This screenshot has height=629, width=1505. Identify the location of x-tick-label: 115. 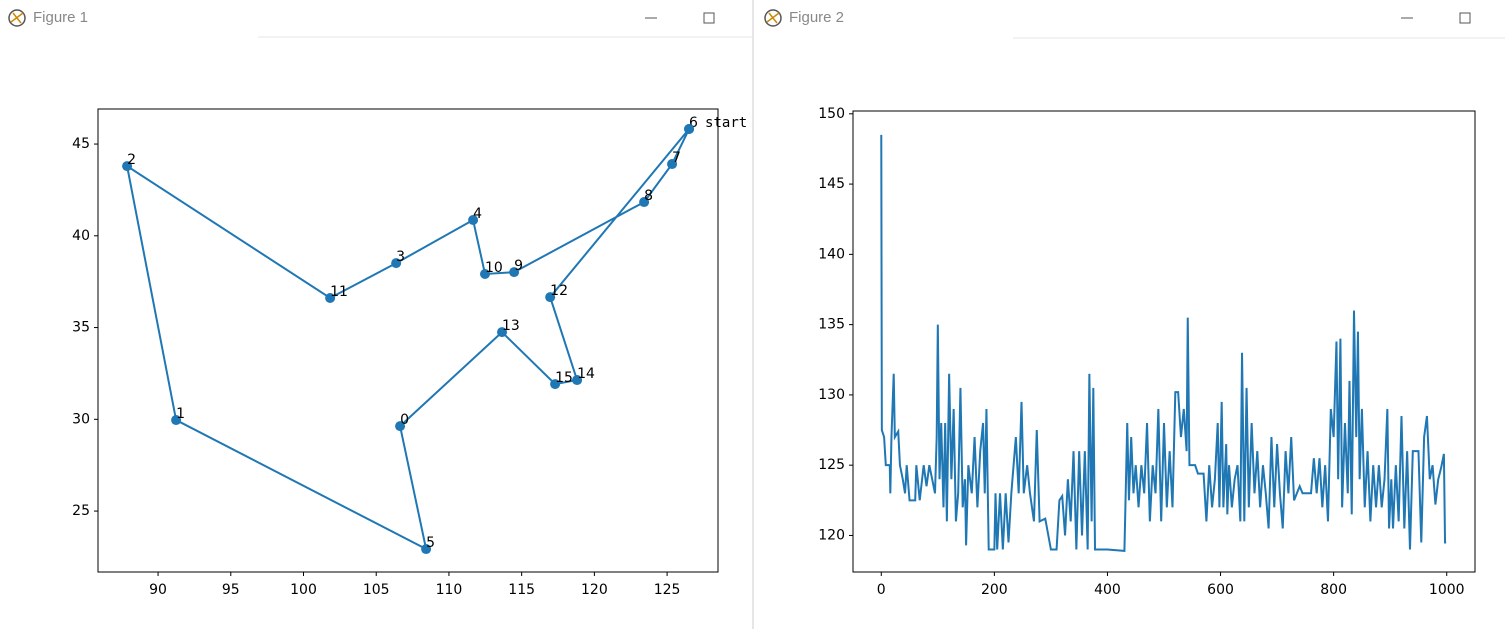
(521, 590).